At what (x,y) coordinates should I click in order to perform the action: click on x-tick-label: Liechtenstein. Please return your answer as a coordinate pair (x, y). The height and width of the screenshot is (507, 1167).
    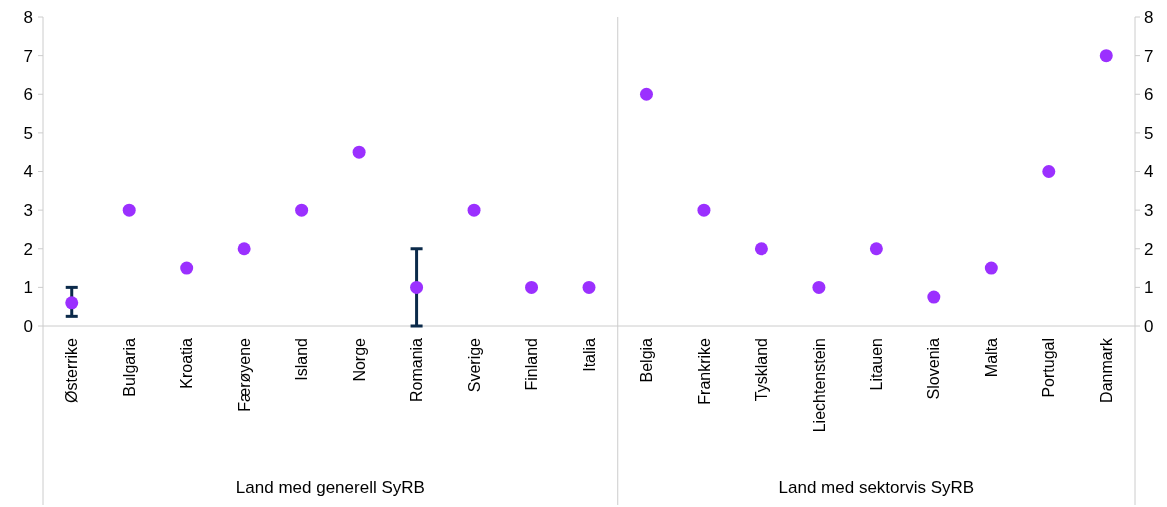
    Looking at the image, I should click on (819, 385).